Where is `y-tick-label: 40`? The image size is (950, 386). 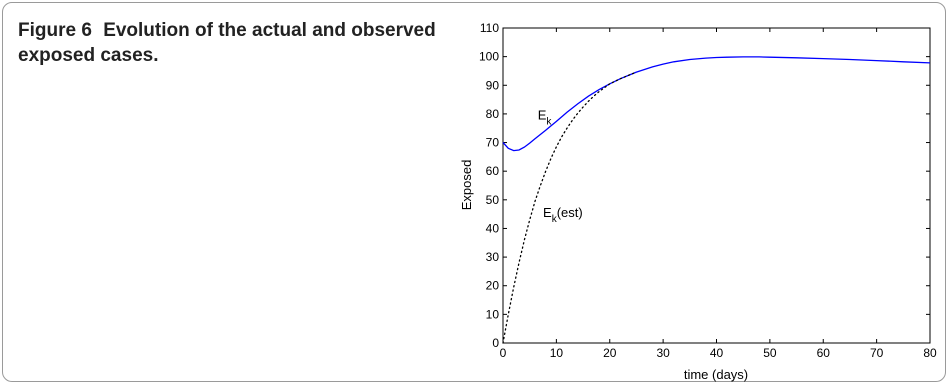
y-tick-label: 40 is located at coordinates (493, 228).